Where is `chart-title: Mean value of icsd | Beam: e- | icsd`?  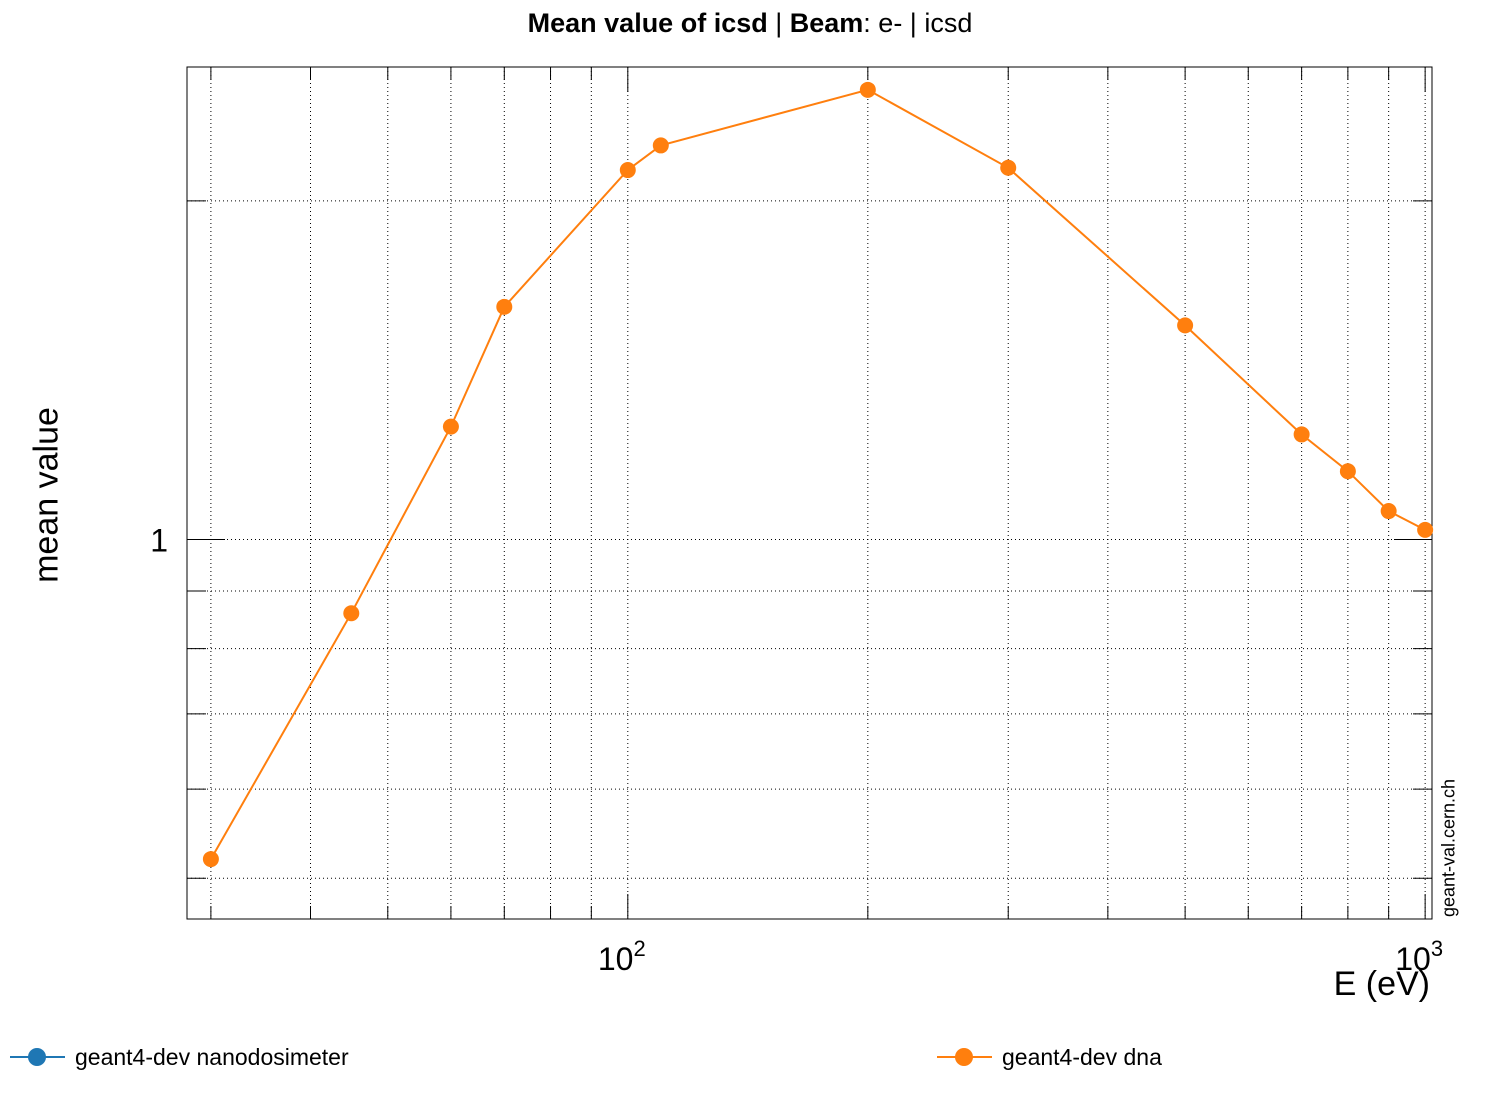 chart-title: Mean value of icsd | Beam: e- | icsd is located at coordinates (750, 23).